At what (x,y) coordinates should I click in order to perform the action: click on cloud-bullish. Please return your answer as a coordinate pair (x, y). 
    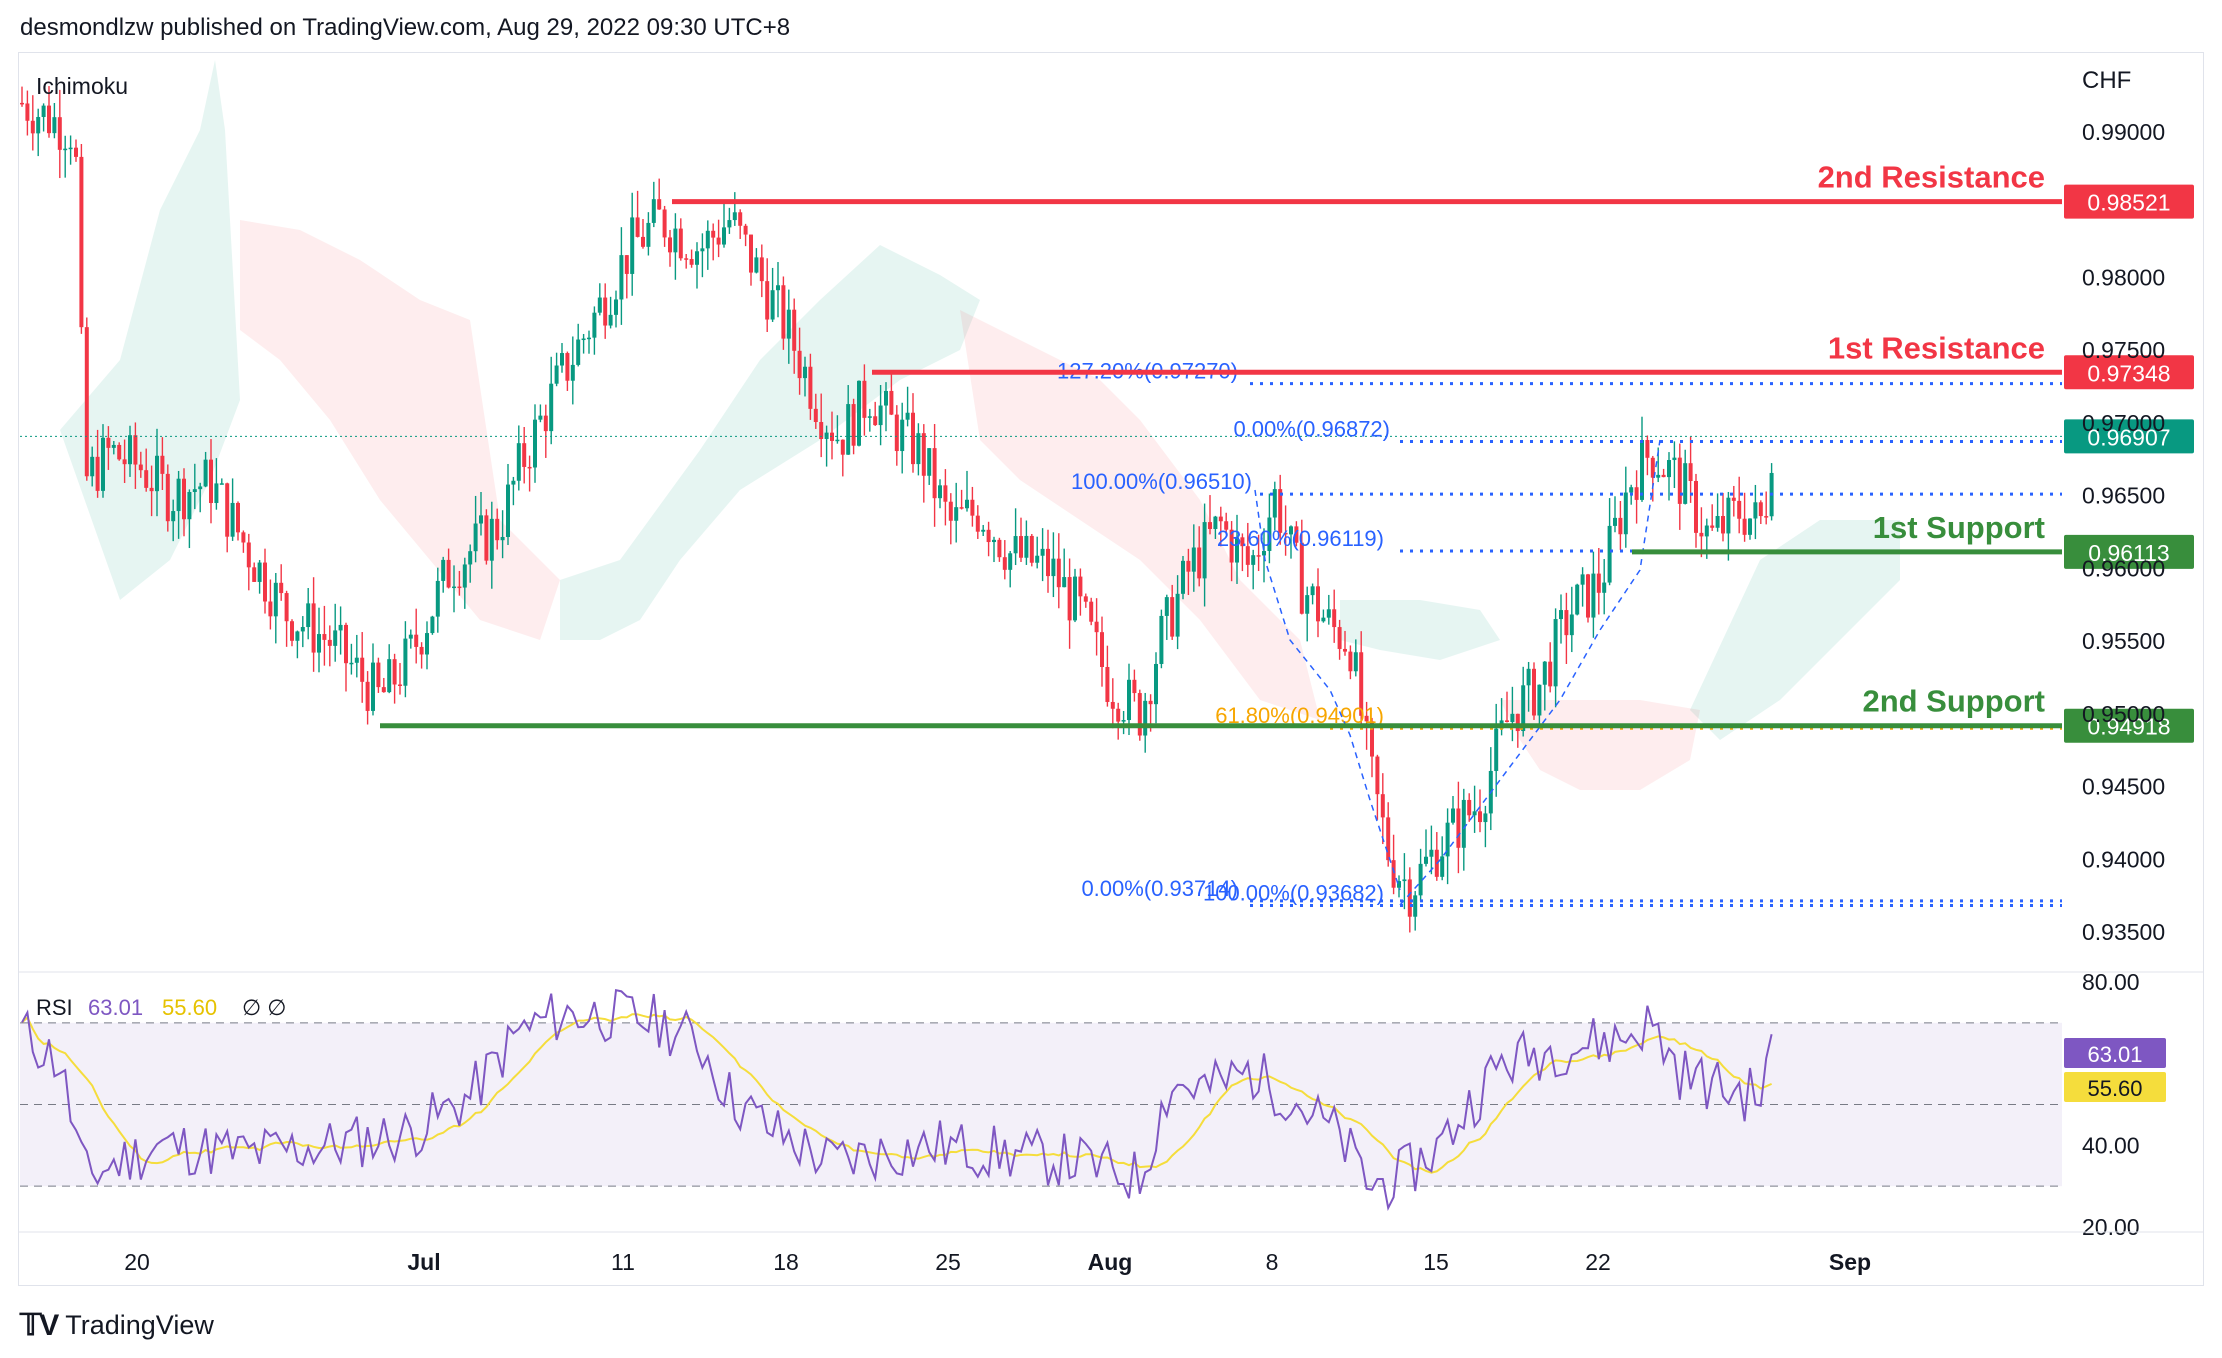
    Looking at the image, I should click on (1795, 630).